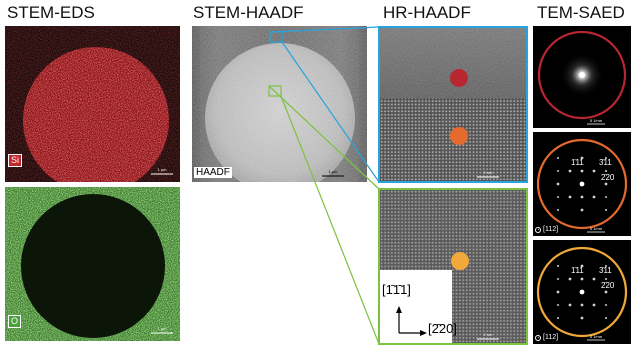  I want to click on saed-pattern-crystal-yellow: 1̄11 3̄11 2̄20 [112] 5 1/nm, so click(582, 292).